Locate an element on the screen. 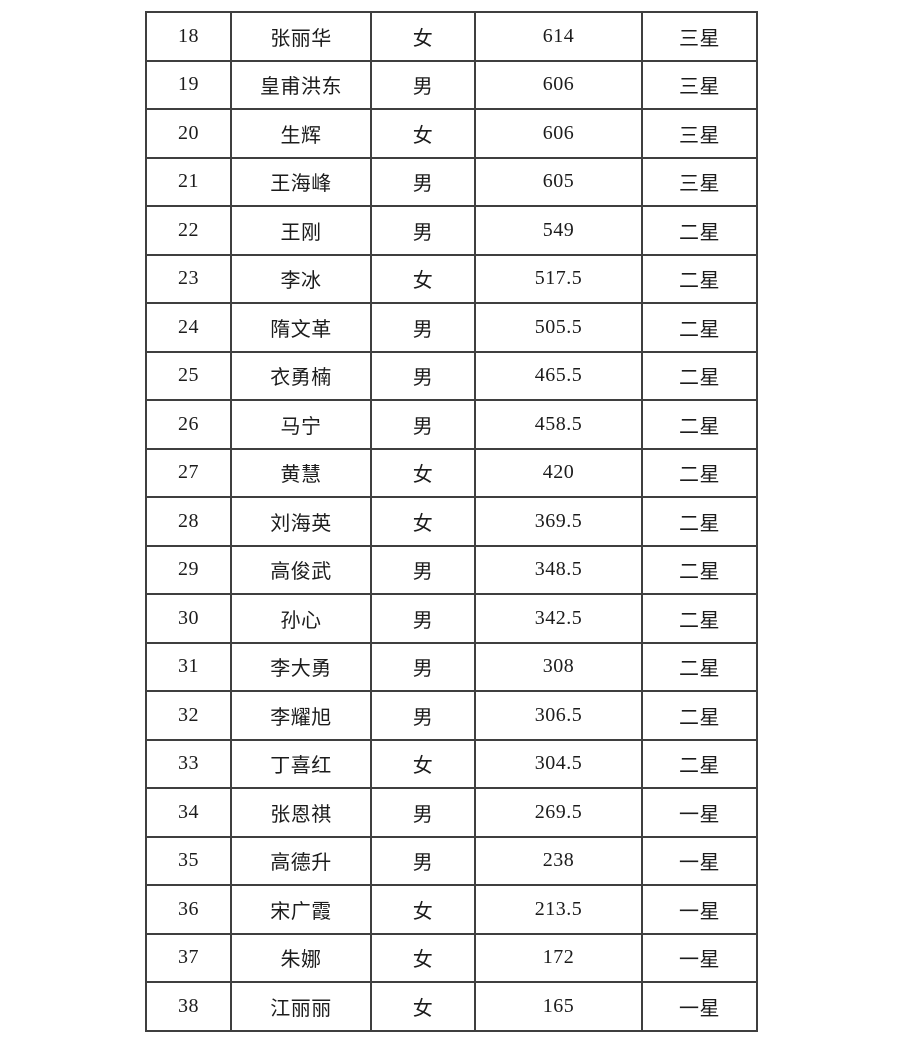 This screenshot has height=1039, width=900. row-number-cell: 22 is located at coordinates (188, 230).